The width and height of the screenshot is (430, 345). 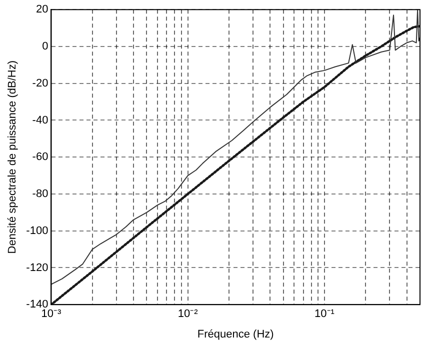 What do you see at coordinates (40, 120) in the screenshot?
I see `y-tick-label: -40` at bounding box center [40, 120].